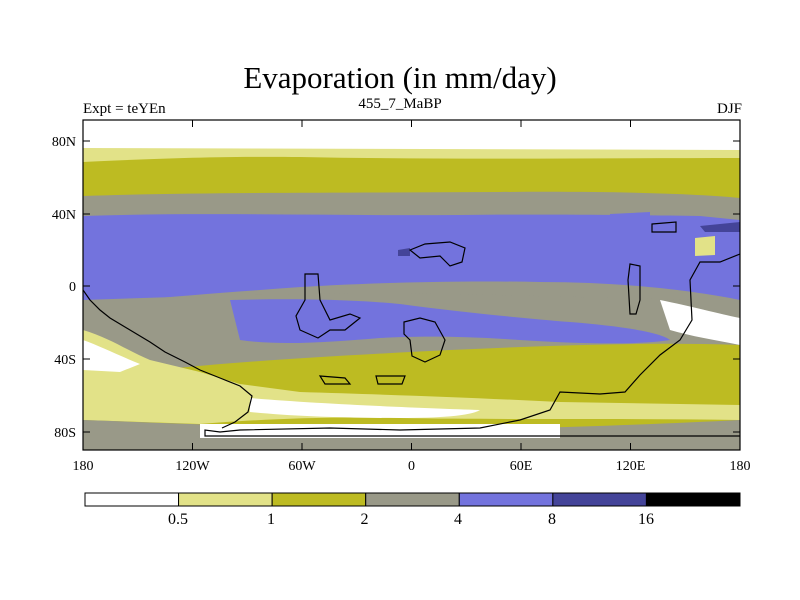 Image resolution: width=800 pixels, height=600 pixels. What do you see at coordinates (362, 380) in the screenshot?
I see `coastline-south-island` at bounding box center [362, 380].